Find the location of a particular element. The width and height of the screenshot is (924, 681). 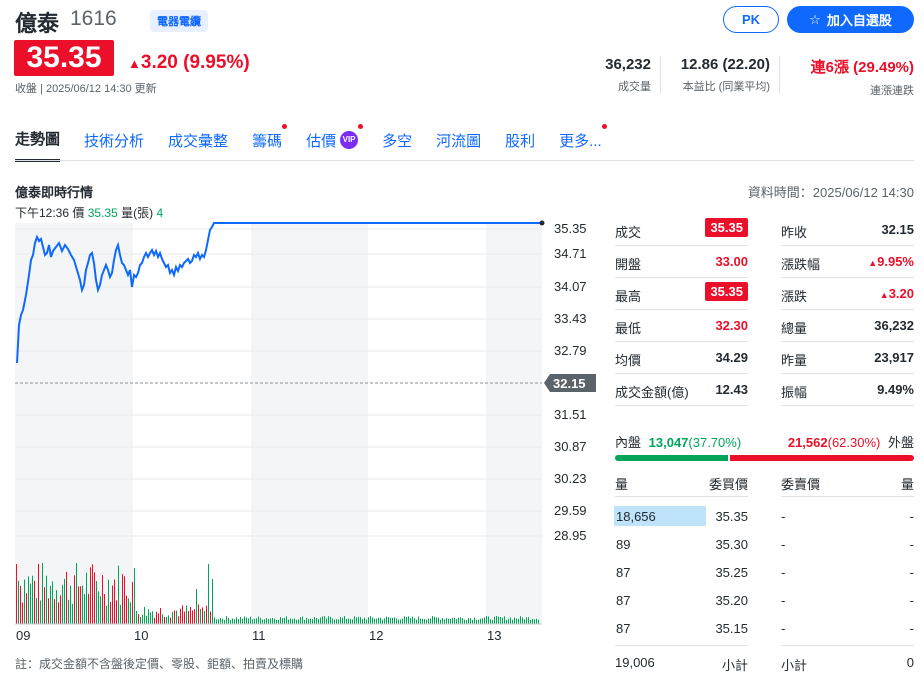

quote-value-text: 23,917 is located at coordinates (894, 357).